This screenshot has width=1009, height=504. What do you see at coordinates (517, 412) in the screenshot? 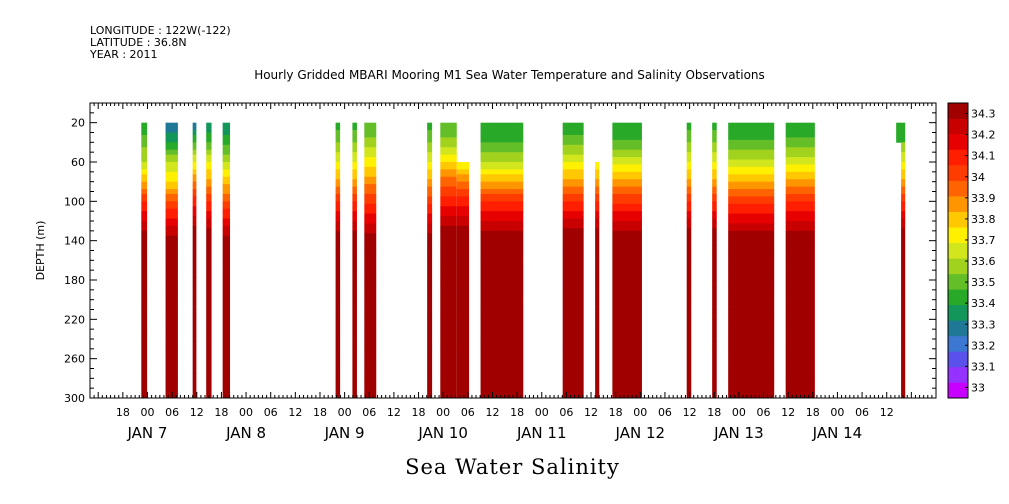
I see `x-hour-label: 18` at bounding box center [517, 412].